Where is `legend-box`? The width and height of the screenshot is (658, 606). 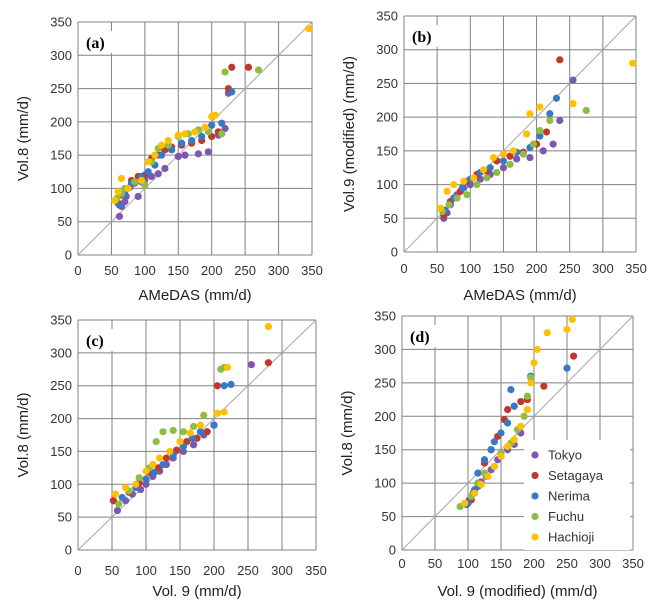
legend-box is located at coordinates (577, 495).